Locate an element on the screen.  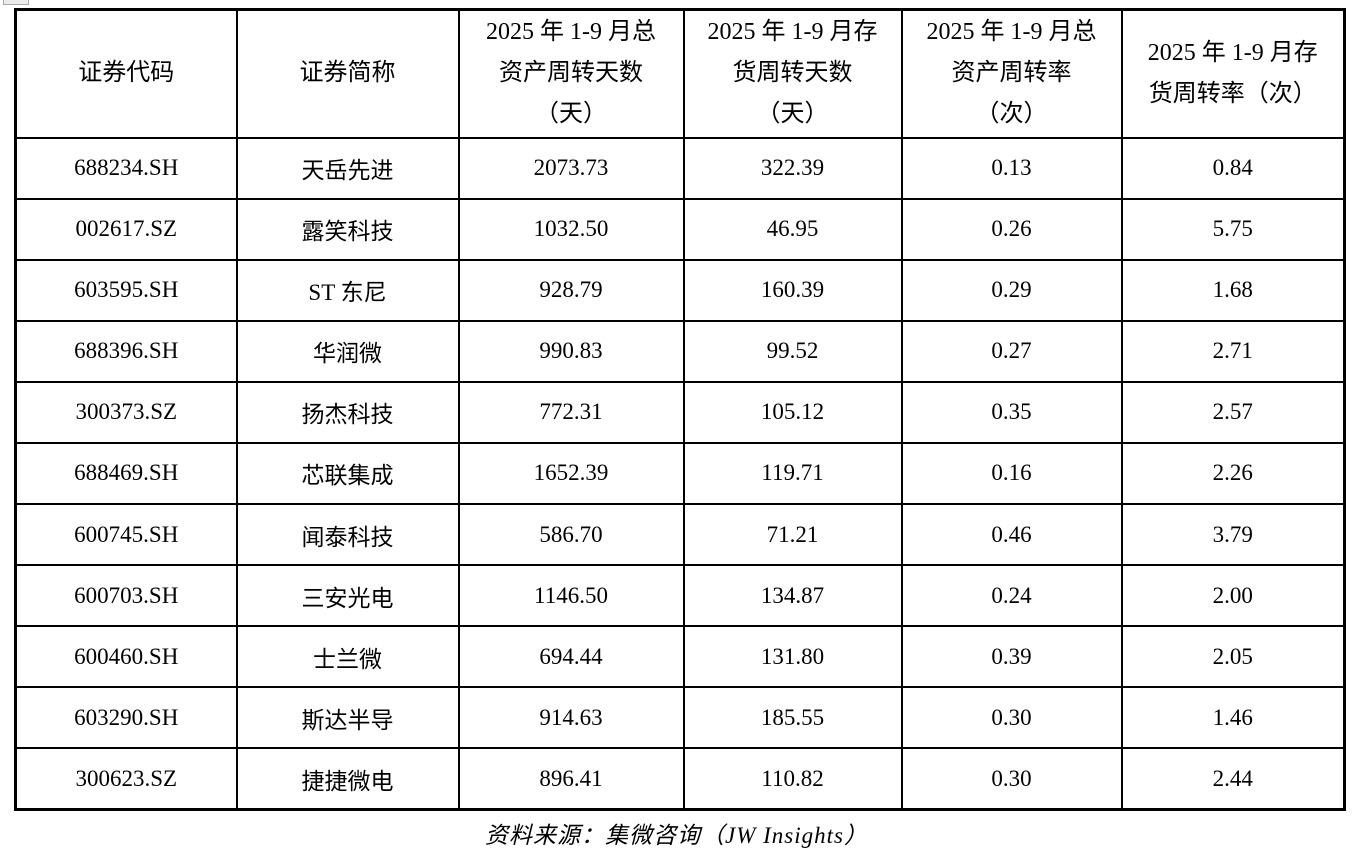
table-cell: 0.27 is located at coordinates (1011, 351).